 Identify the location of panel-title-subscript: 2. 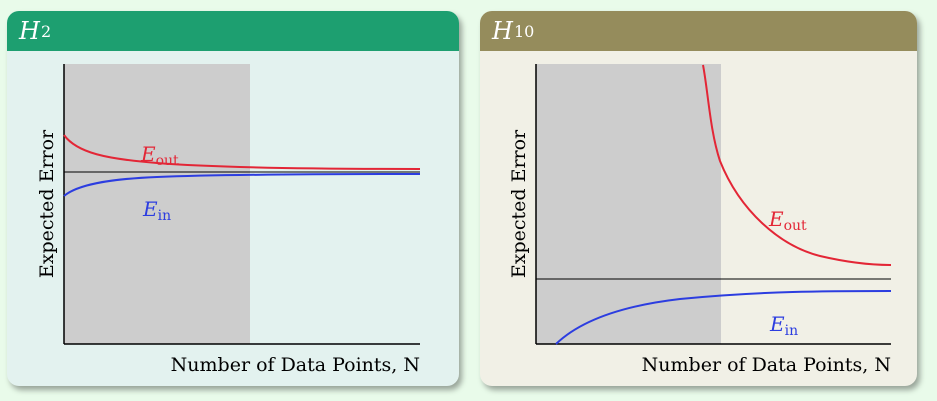
(46, 31).